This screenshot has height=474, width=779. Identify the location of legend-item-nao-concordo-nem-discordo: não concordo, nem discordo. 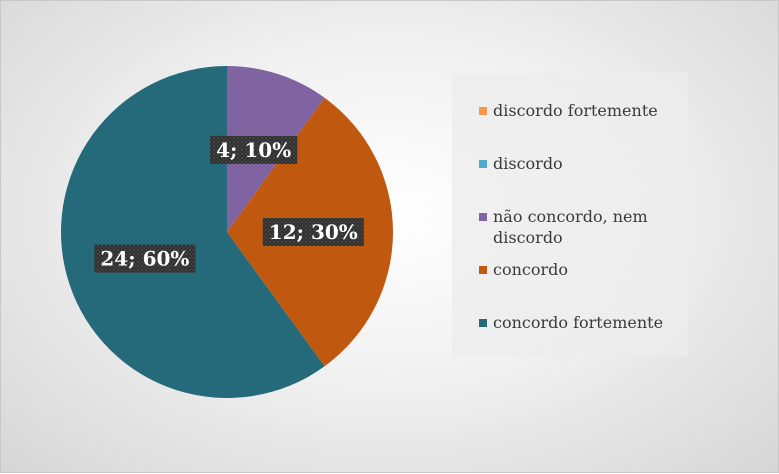
(583, 227).